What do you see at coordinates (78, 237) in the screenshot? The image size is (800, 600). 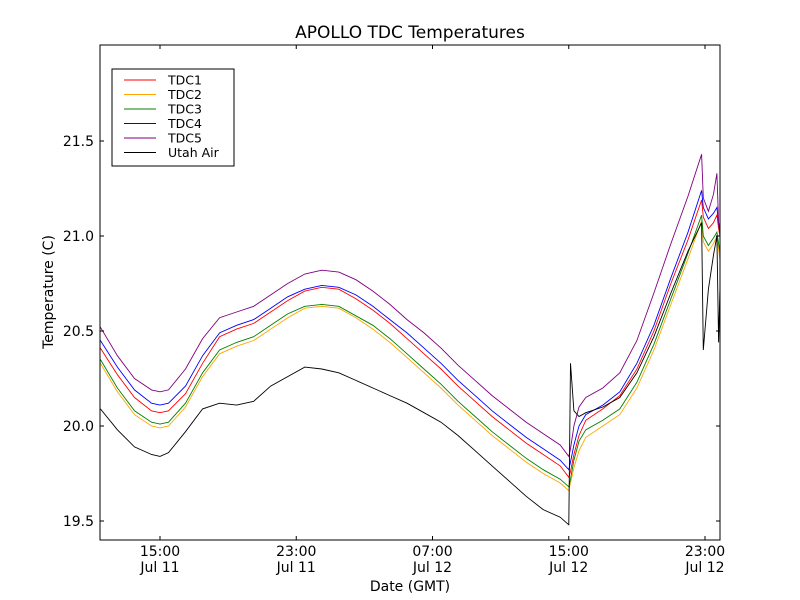 I see `y-tick-label: 21.0` at bounding box center [78, 237].